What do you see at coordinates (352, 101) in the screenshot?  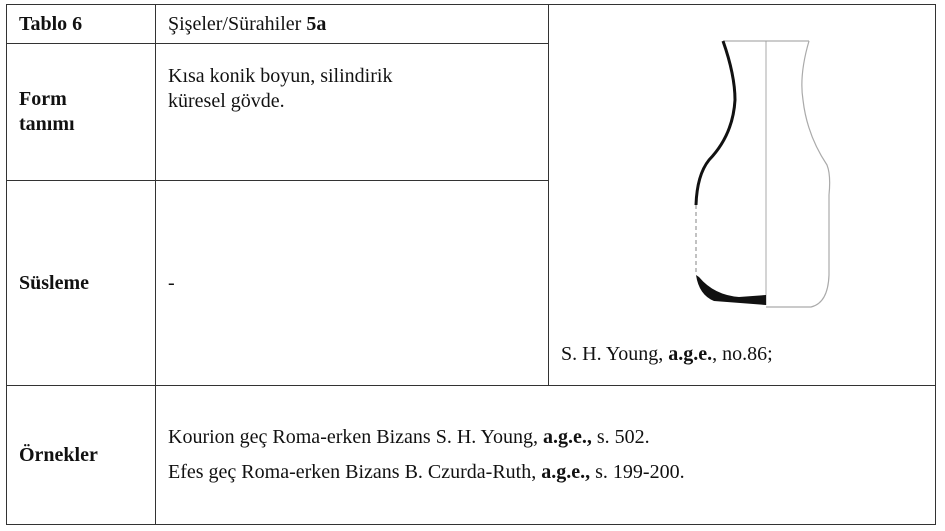 I see `text-line: küresel gövde.` at bounding box center [352, 101].